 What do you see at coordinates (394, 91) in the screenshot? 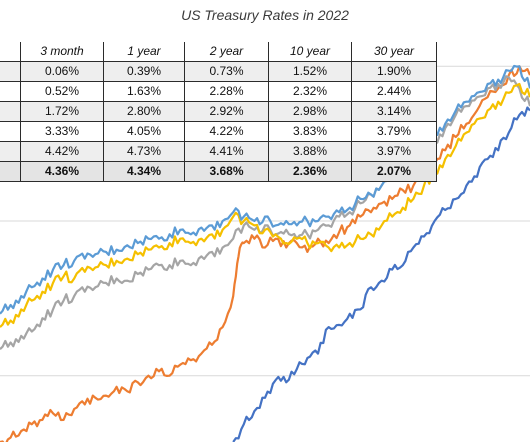
I see `table-cell: 2.44%` at bounding box center [394, 91].